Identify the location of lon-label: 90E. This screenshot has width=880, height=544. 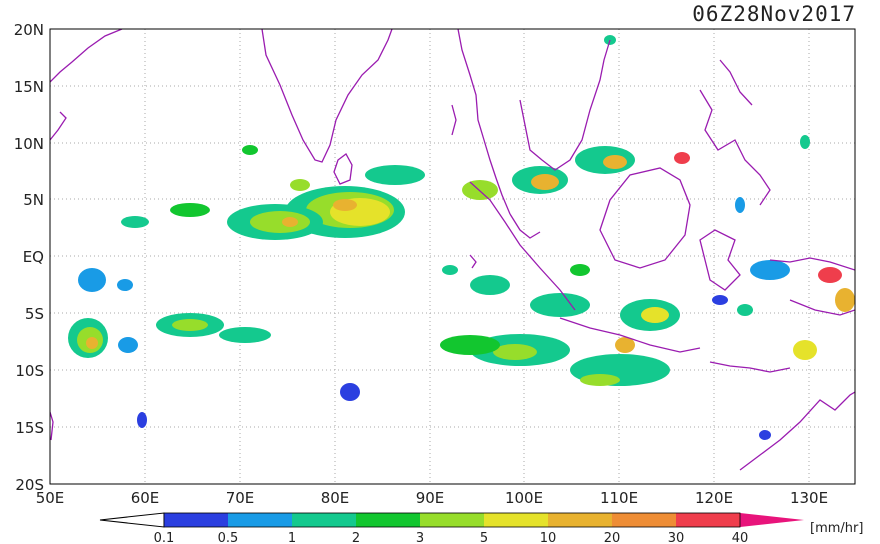
(430, 498).